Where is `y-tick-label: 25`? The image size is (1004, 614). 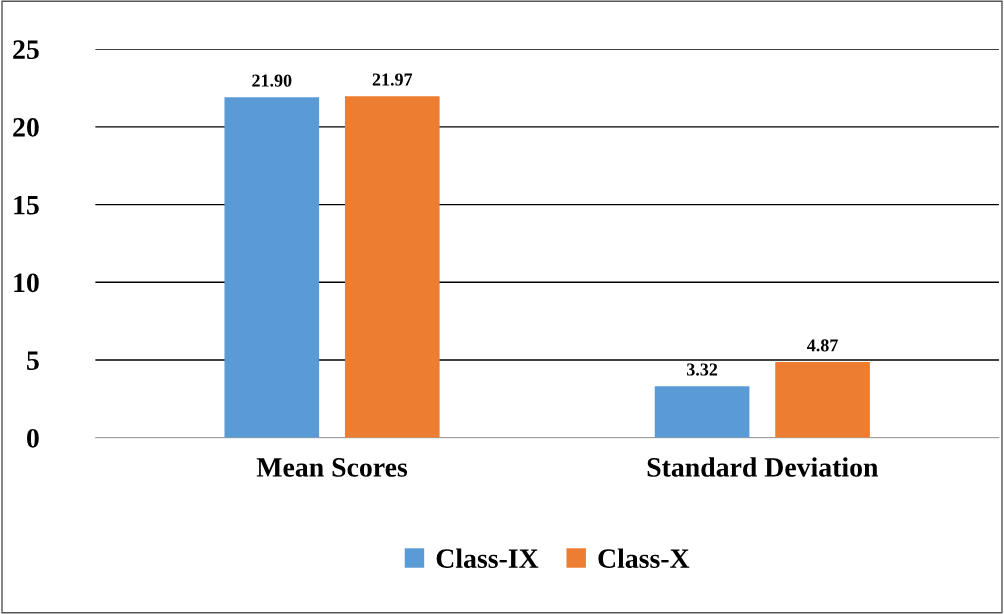 y-tick-label: 25 is located at coordinates (26, 50).